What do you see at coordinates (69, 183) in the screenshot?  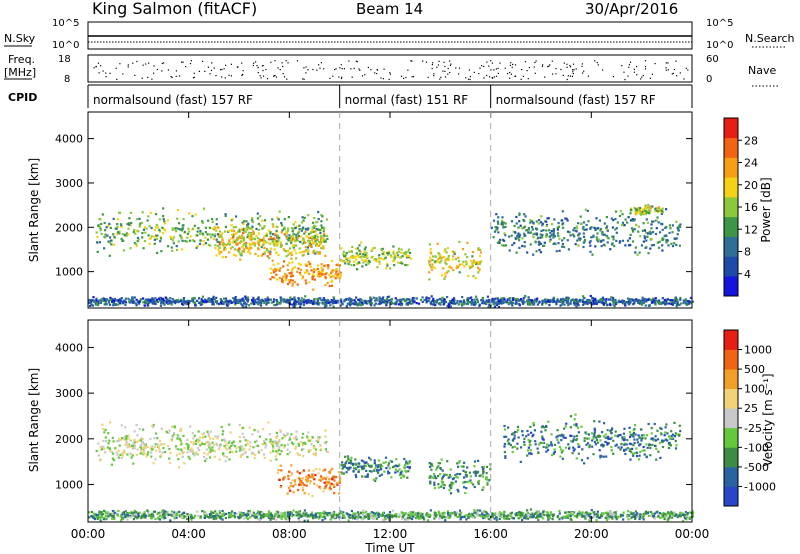 I see `y-tick-label: 3000` at bounding box center [69, 183].